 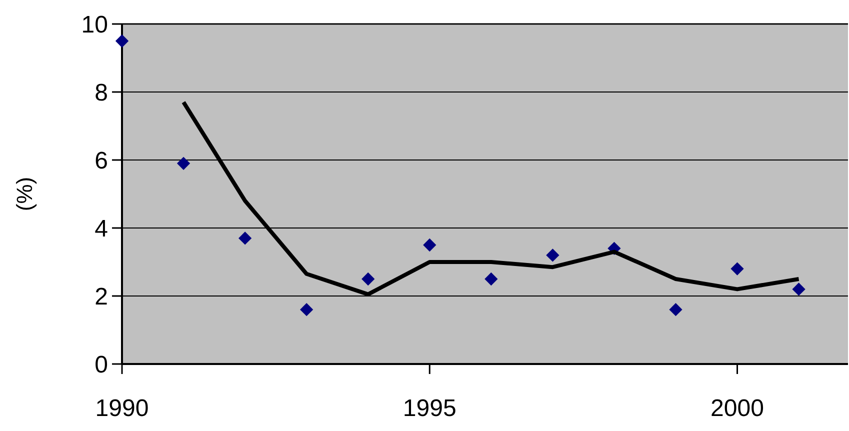 I want to click on x-tick-label: 2000, so click(x=737, y=408).